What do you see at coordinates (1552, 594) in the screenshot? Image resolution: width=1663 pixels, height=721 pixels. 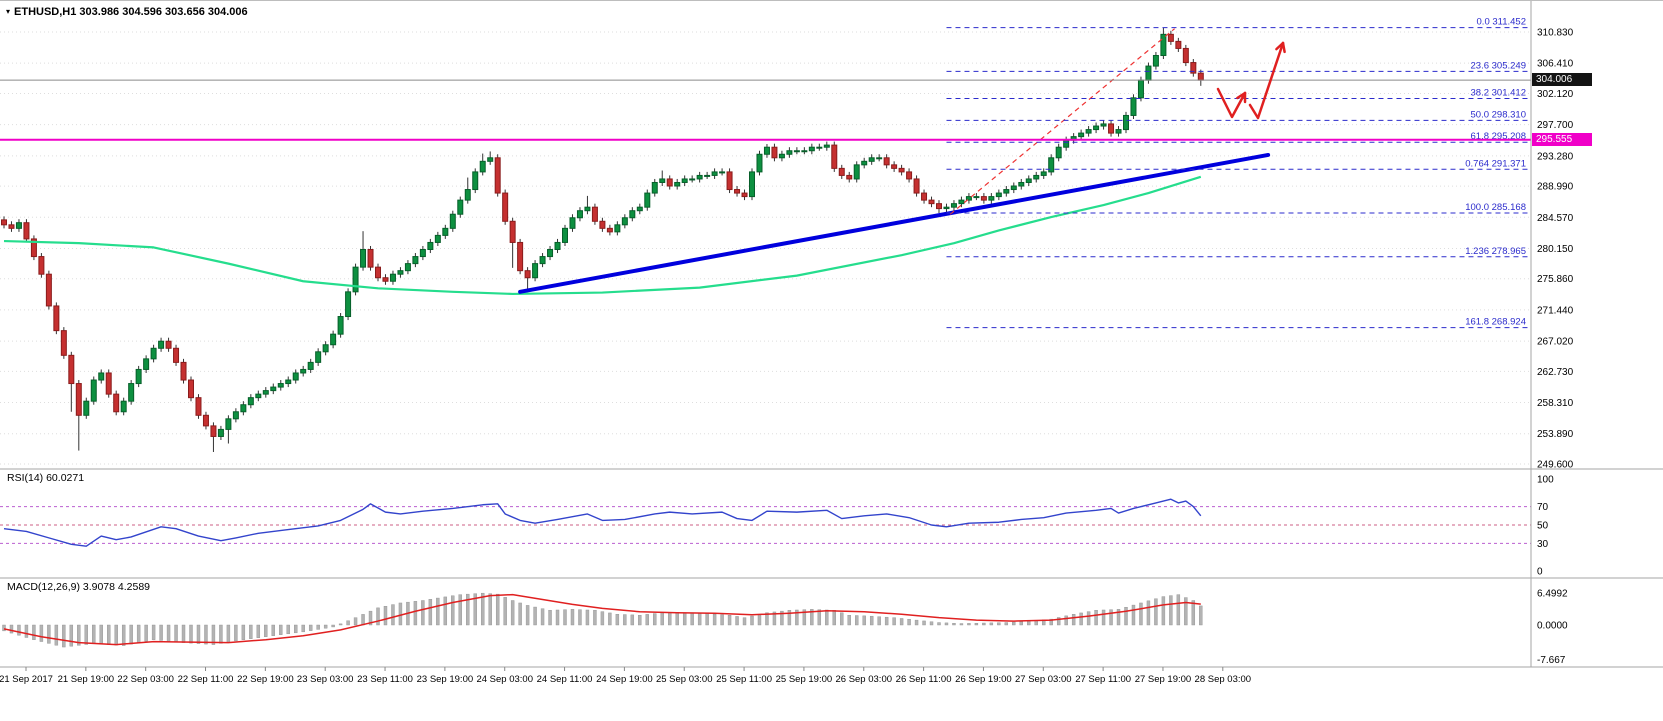 I see `macd-axis-label: 6.4992` at bounding box center [1552, 594].